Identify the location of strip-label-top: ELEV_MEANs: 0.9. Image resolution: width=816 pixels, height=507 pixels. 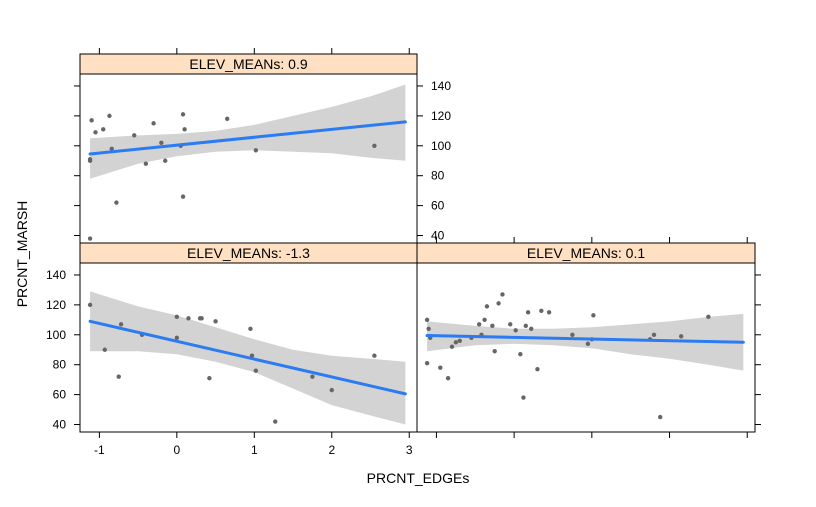
(248, 64).